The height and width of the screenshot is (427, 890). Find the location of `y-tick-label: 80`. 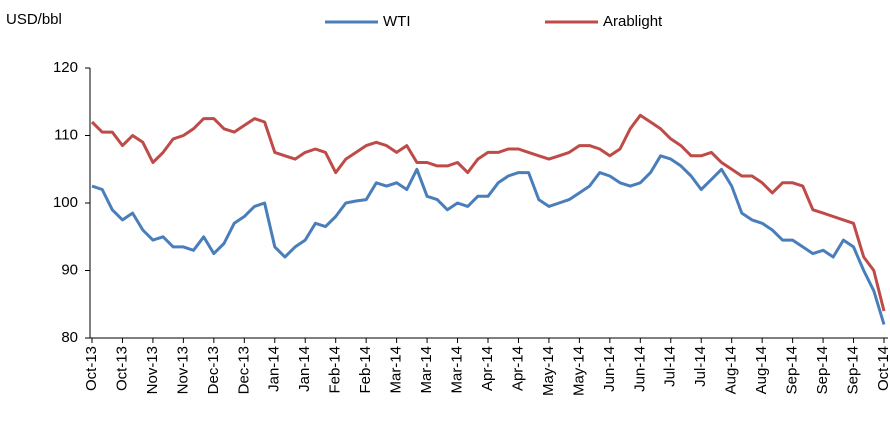

y-tick-label: 80 is located at coordinates (69, 337).